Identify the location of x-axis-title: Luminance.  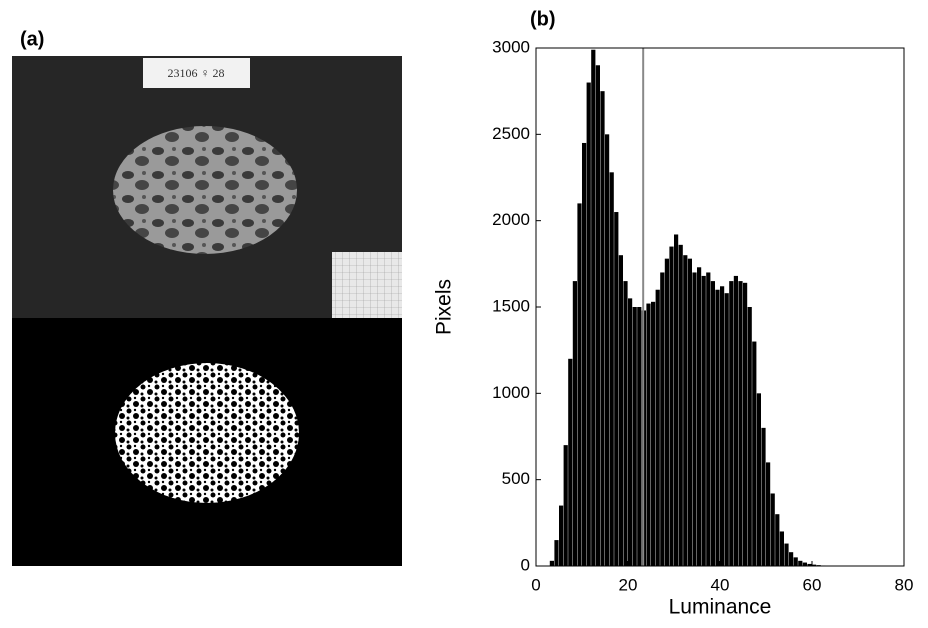
(720, 607).